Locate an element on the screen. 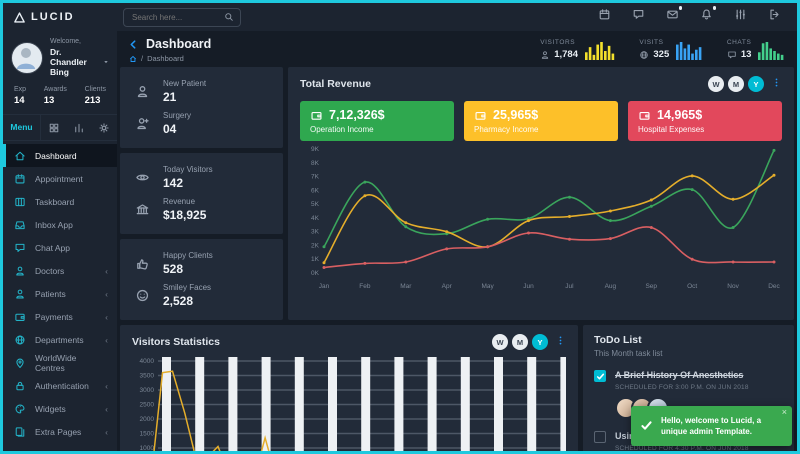 The width and height of the screenshot is (800, 454). equalizer-icon is located at coordinates (740, 17).